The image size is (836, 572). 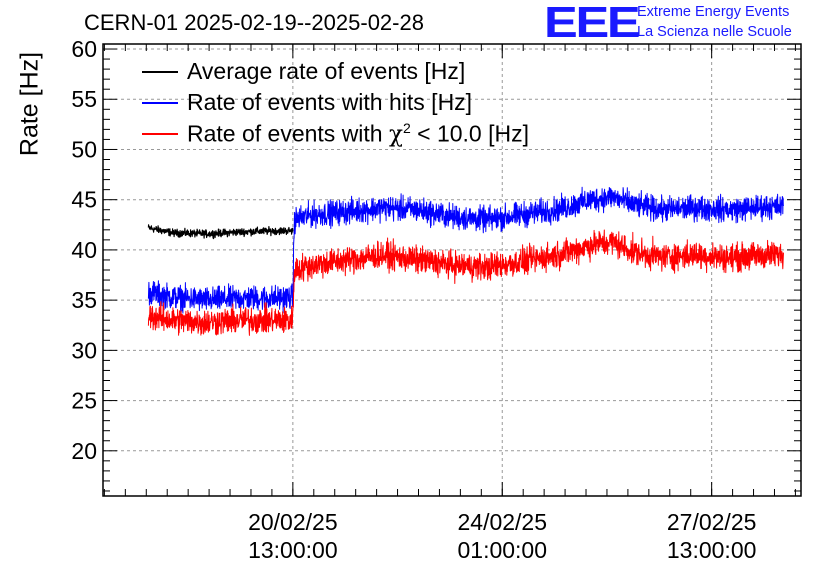 I want to click on legend-swatch-hits, so click(x=160, y=102).